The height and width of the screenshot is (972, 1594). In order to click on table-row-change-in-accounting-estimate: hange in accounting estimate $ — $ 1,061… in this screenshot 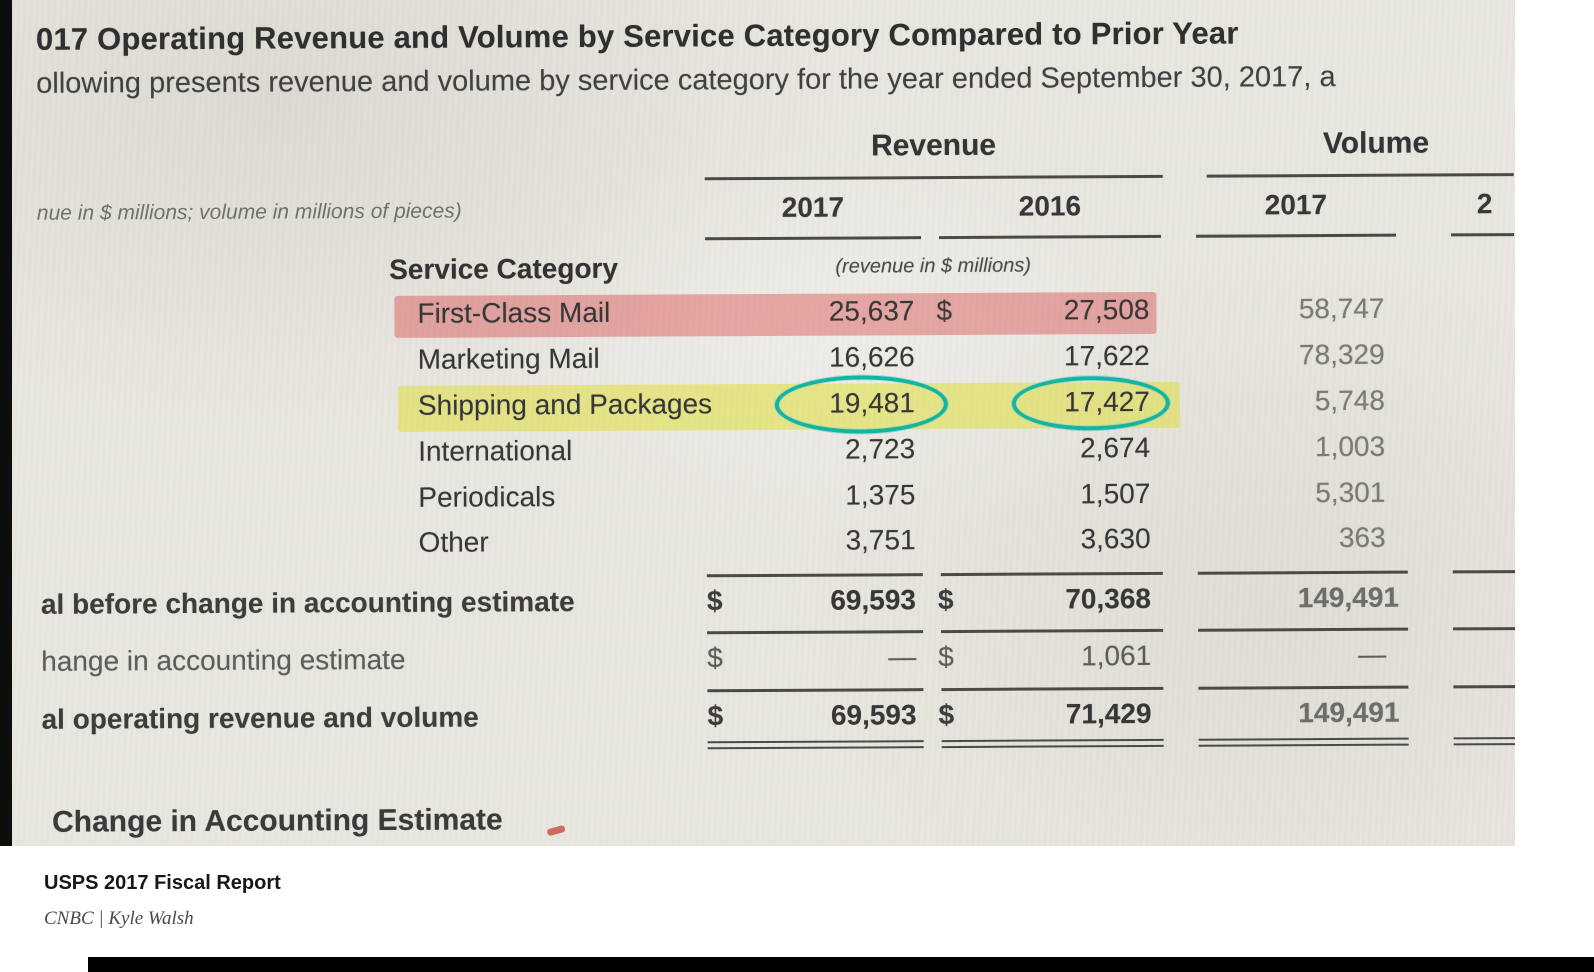, I will do `click(764, 664)`.